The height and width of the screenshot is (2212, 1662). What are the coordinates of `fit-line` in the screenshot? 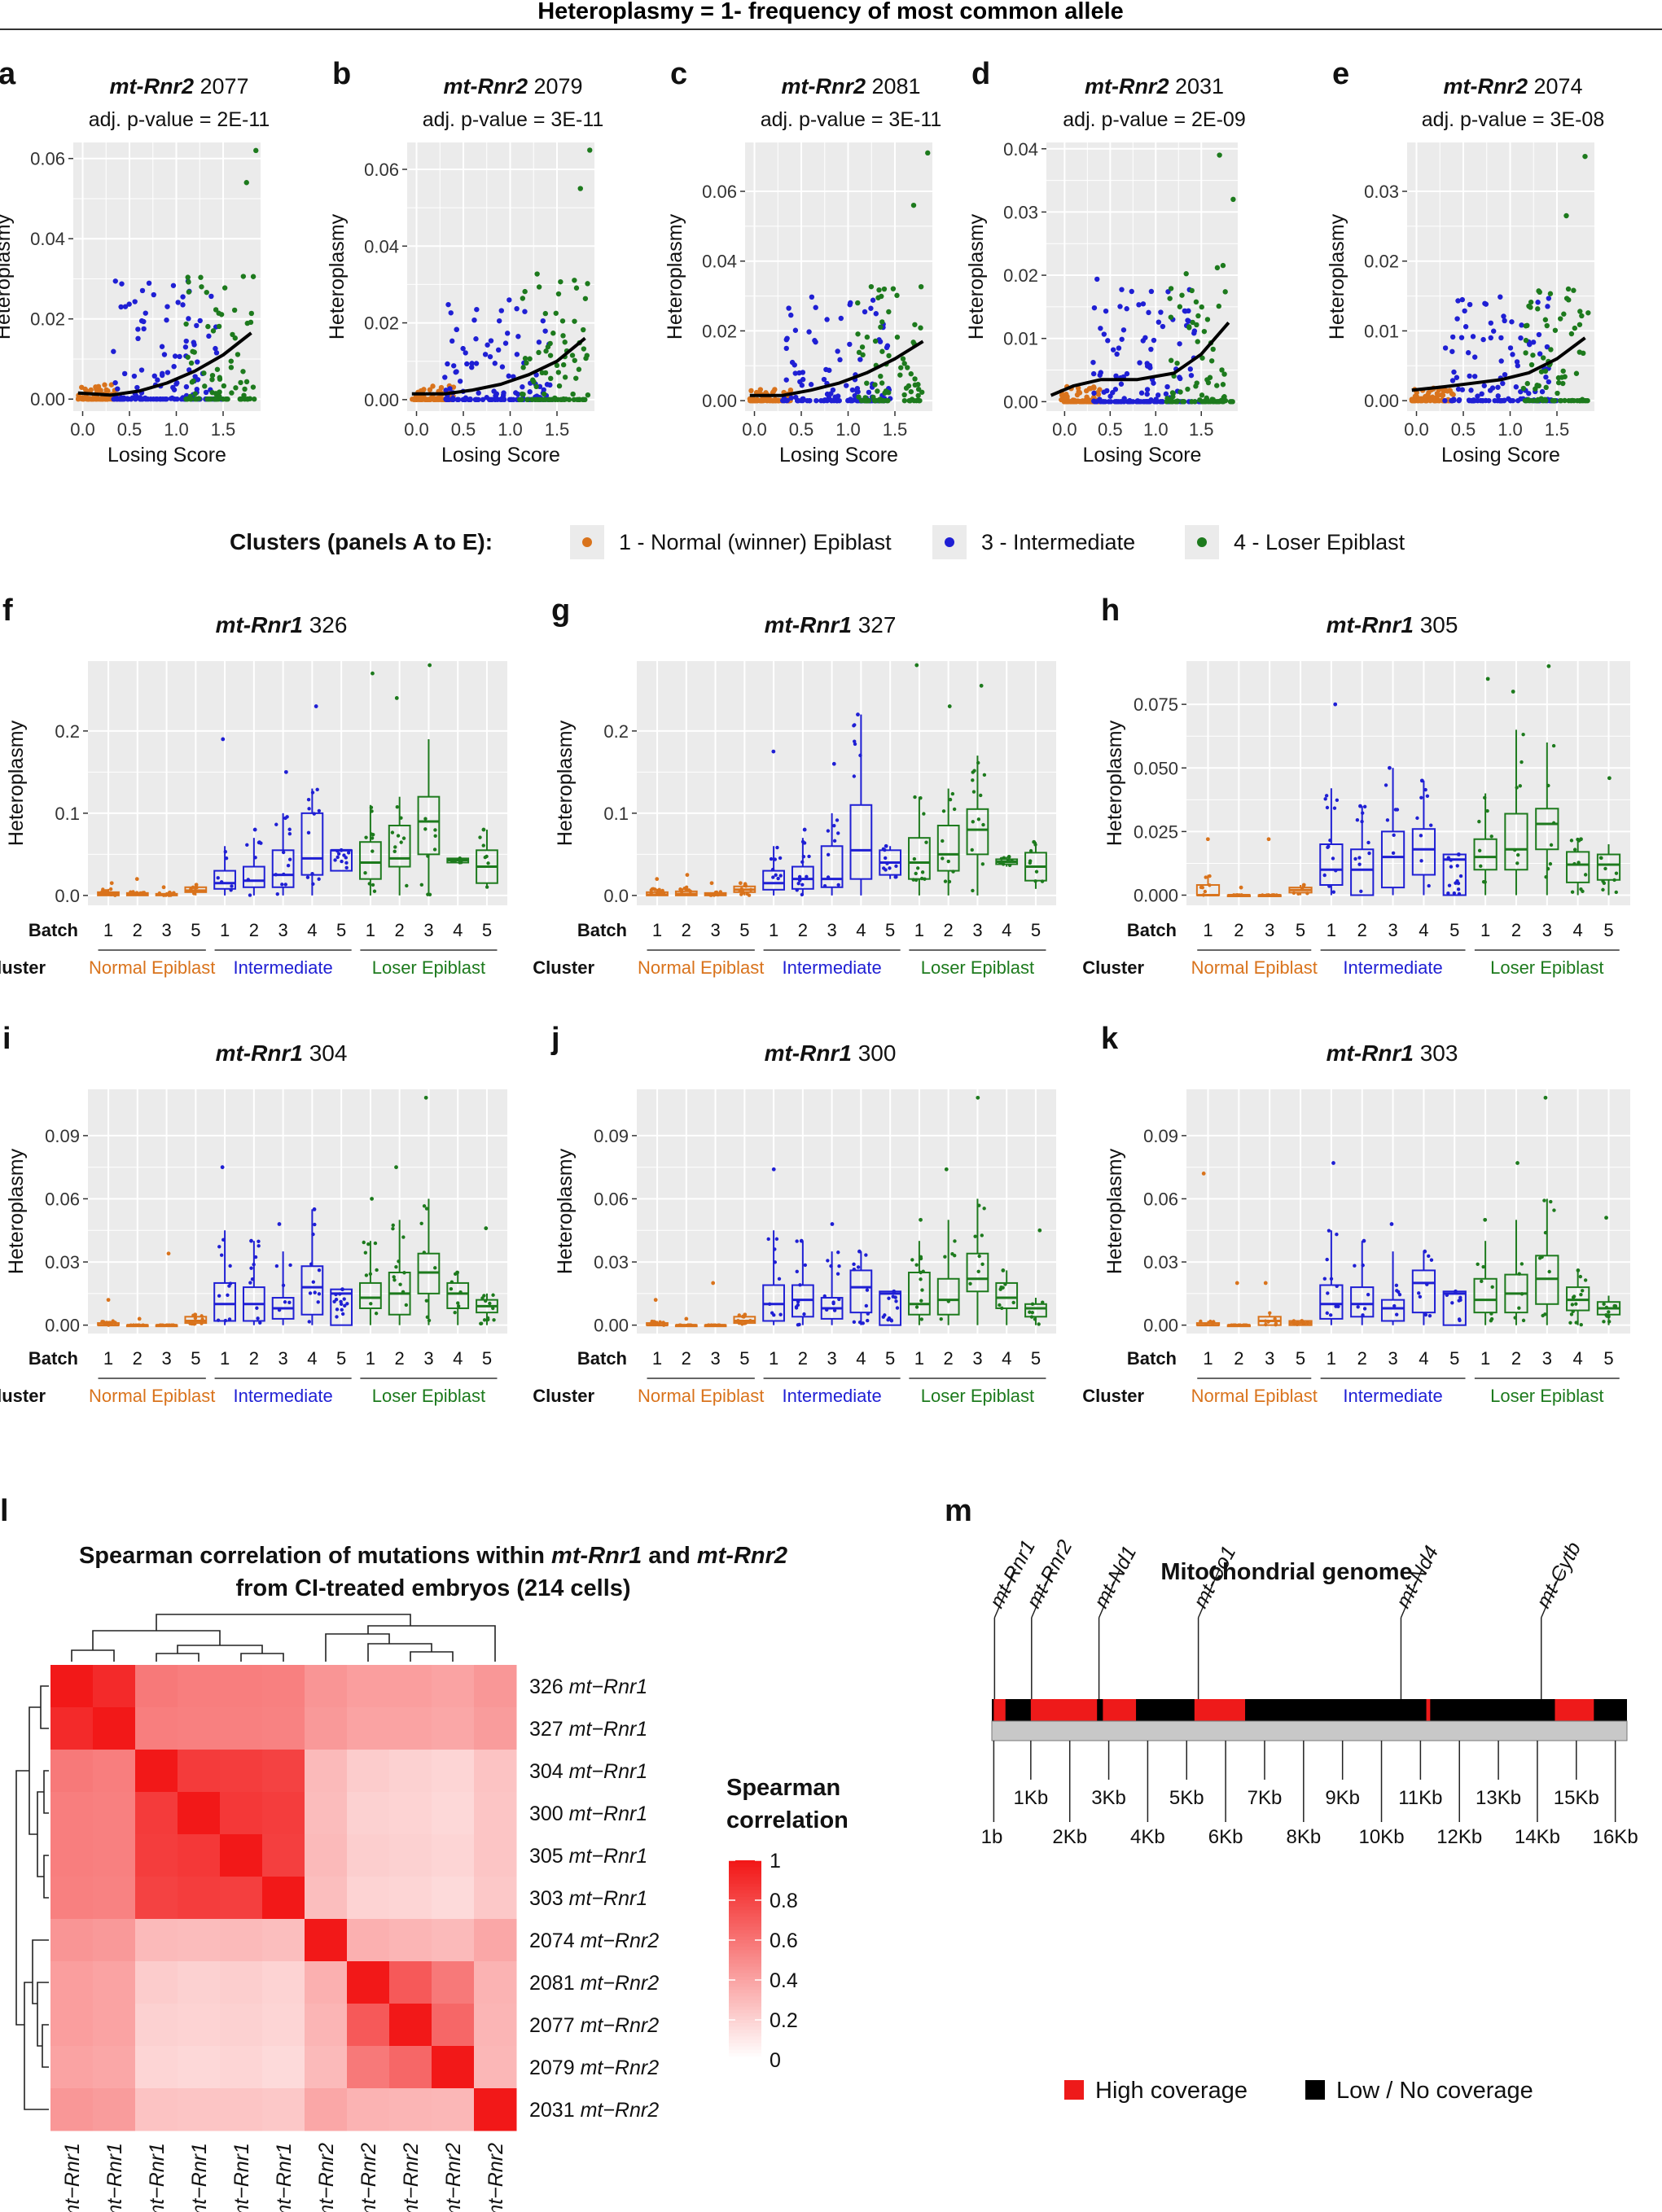 It's located at (1140, 359).